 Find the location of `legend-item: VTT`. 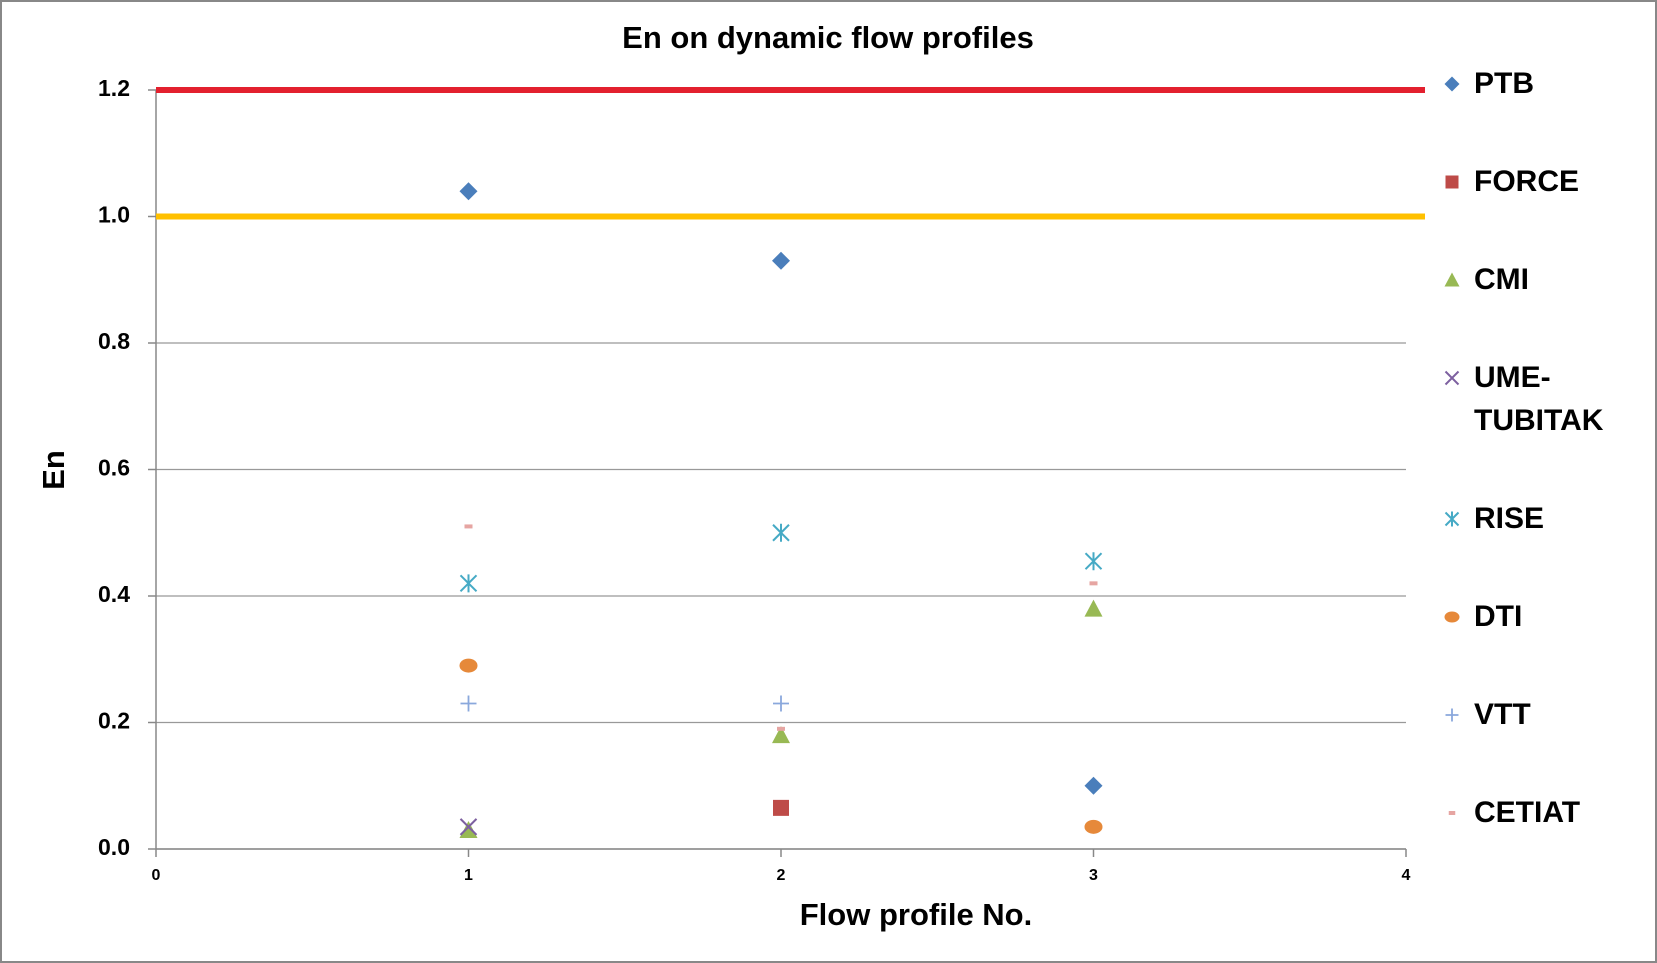

legend-item: VTT is located at coordinates (1540, 714).